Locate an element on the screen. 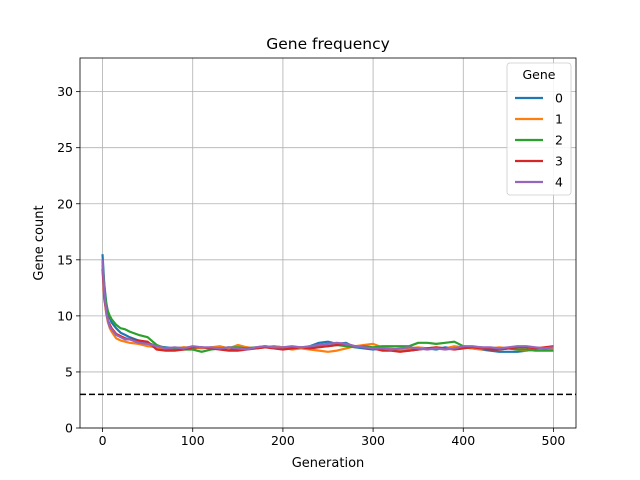 This screenshot has height=480, width=640. y-tick-label: 30 is located at coordinates (65, 91).